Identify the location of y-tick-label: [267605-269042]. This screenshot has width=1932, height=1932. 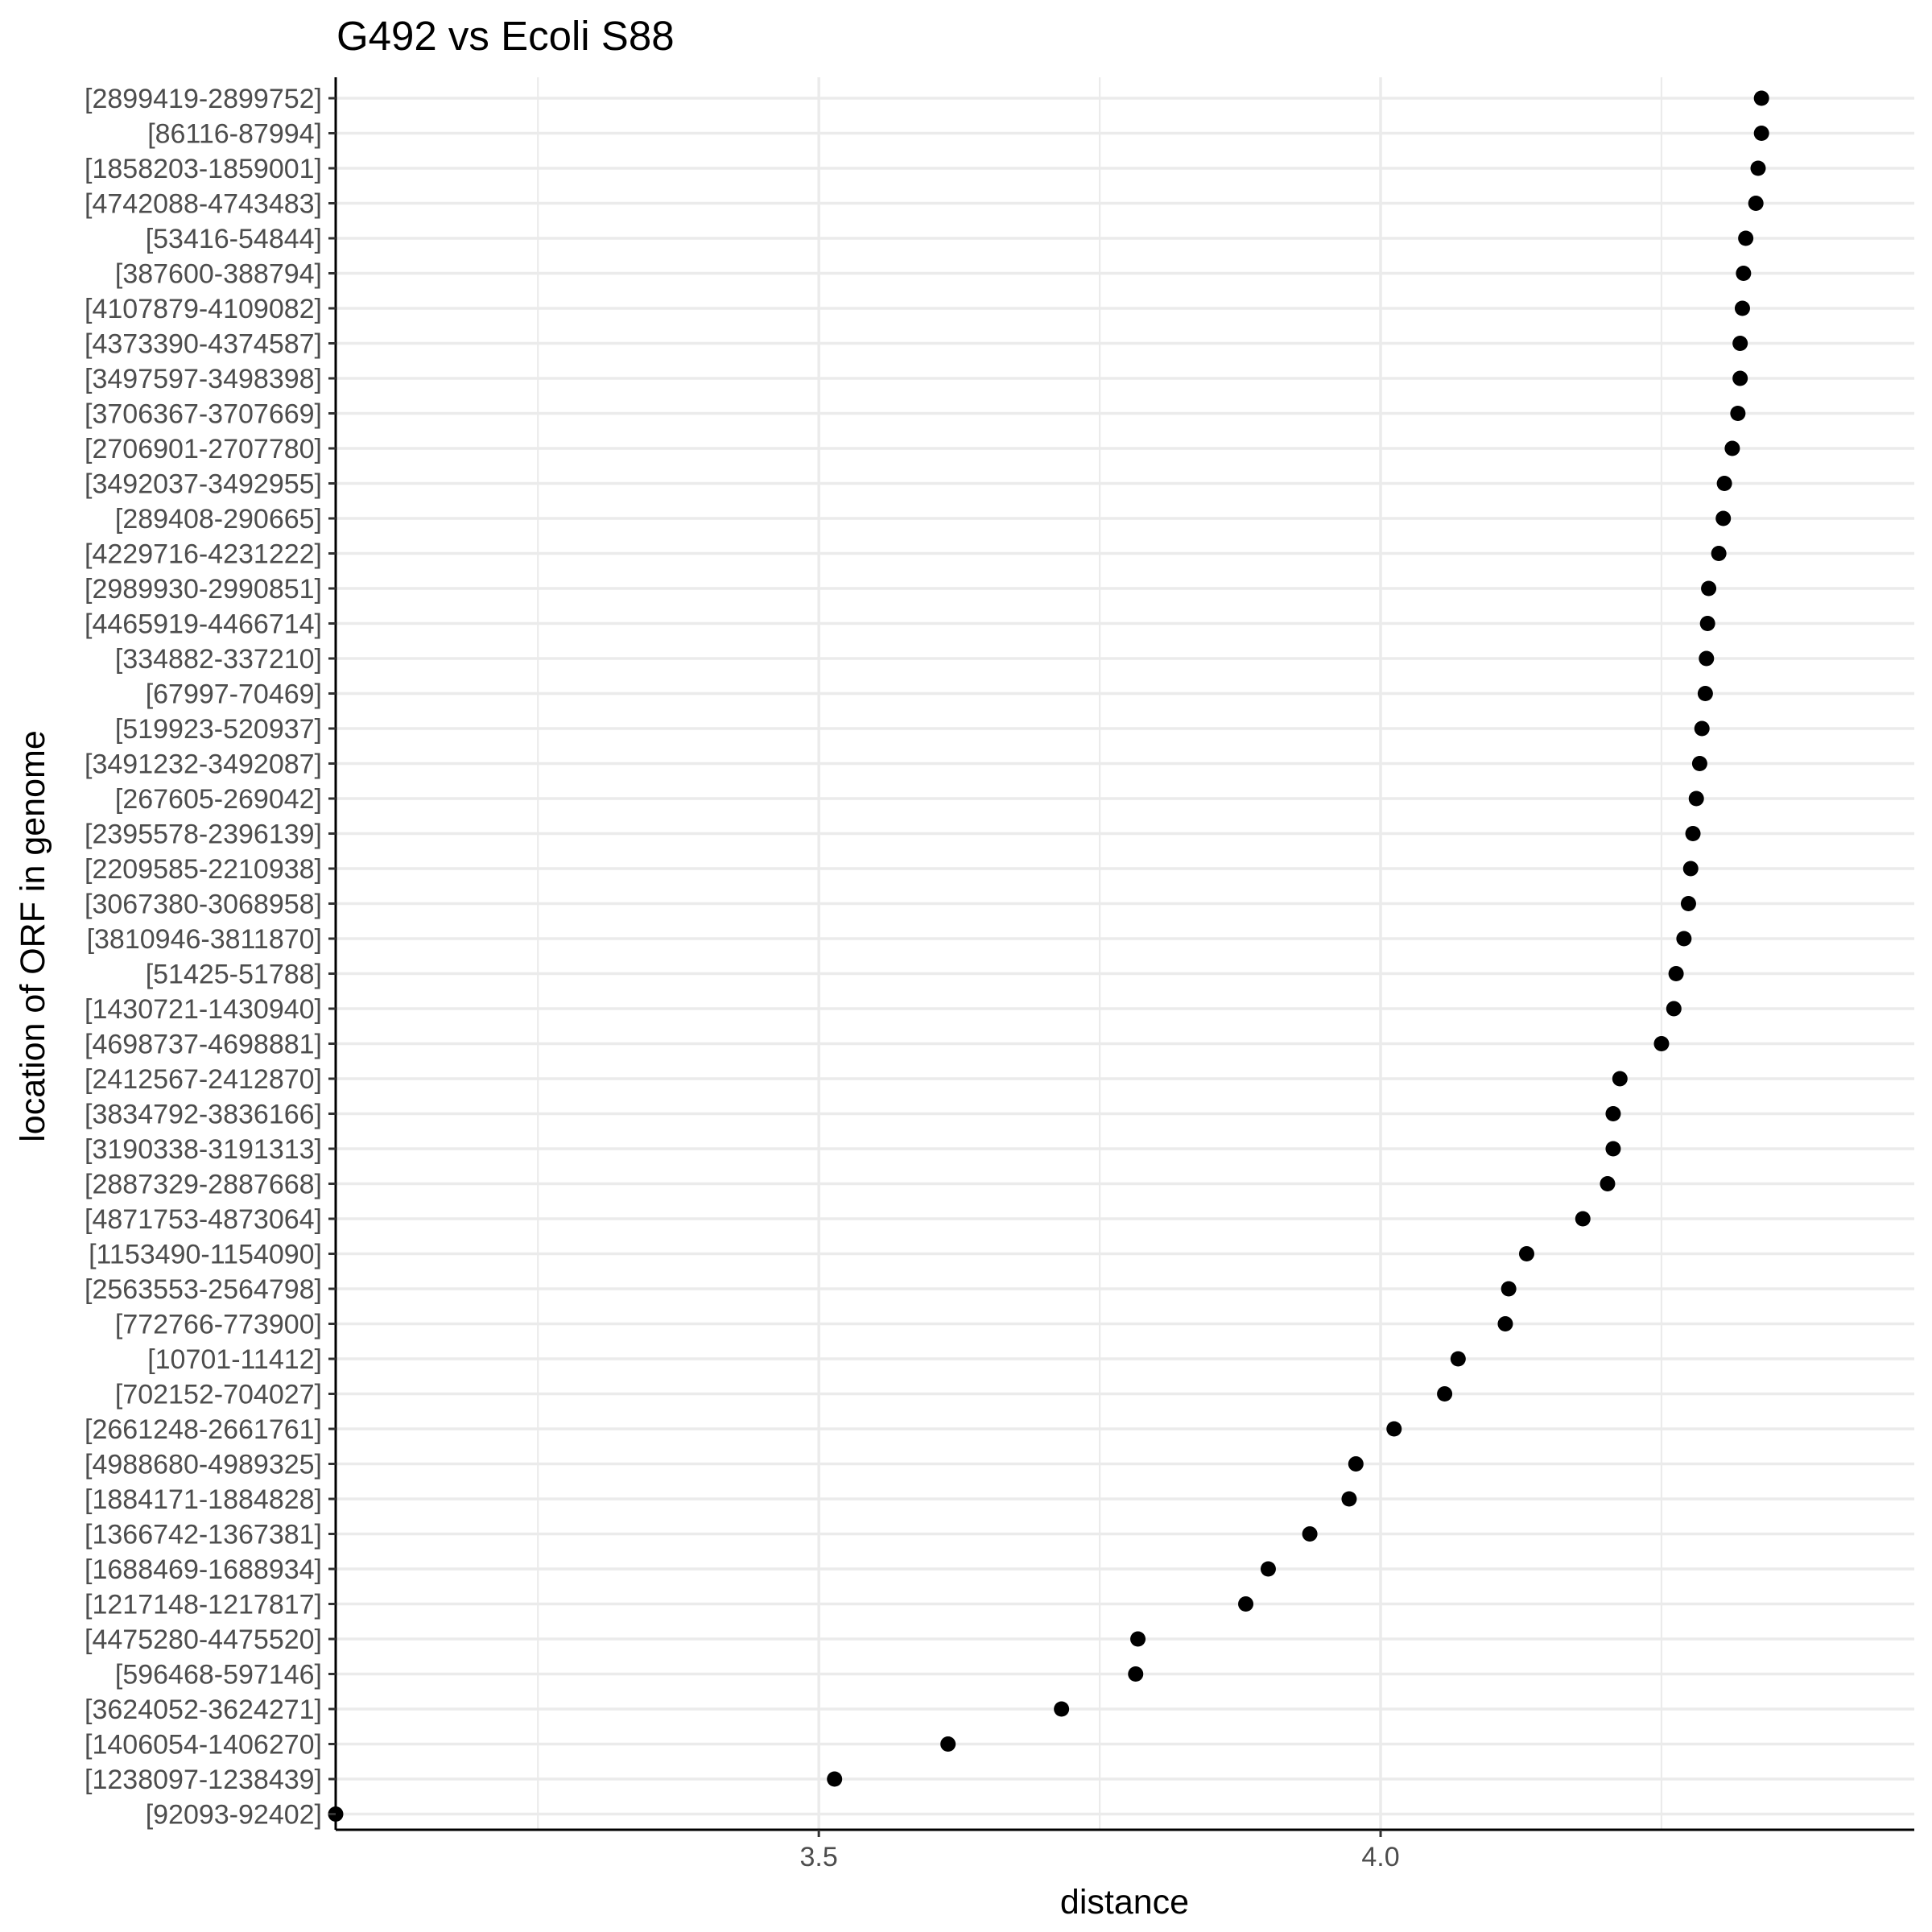
(218, 799).